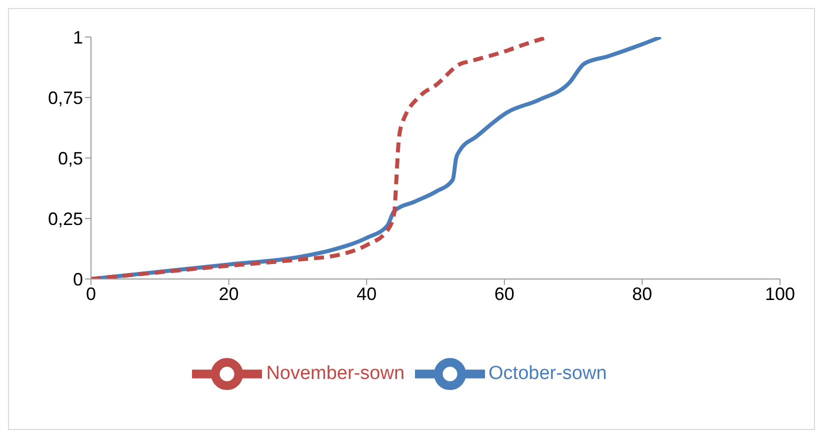 This screenshot has height=440, width=825. I want to click on legend-label: November-sown, so click(335, 373).